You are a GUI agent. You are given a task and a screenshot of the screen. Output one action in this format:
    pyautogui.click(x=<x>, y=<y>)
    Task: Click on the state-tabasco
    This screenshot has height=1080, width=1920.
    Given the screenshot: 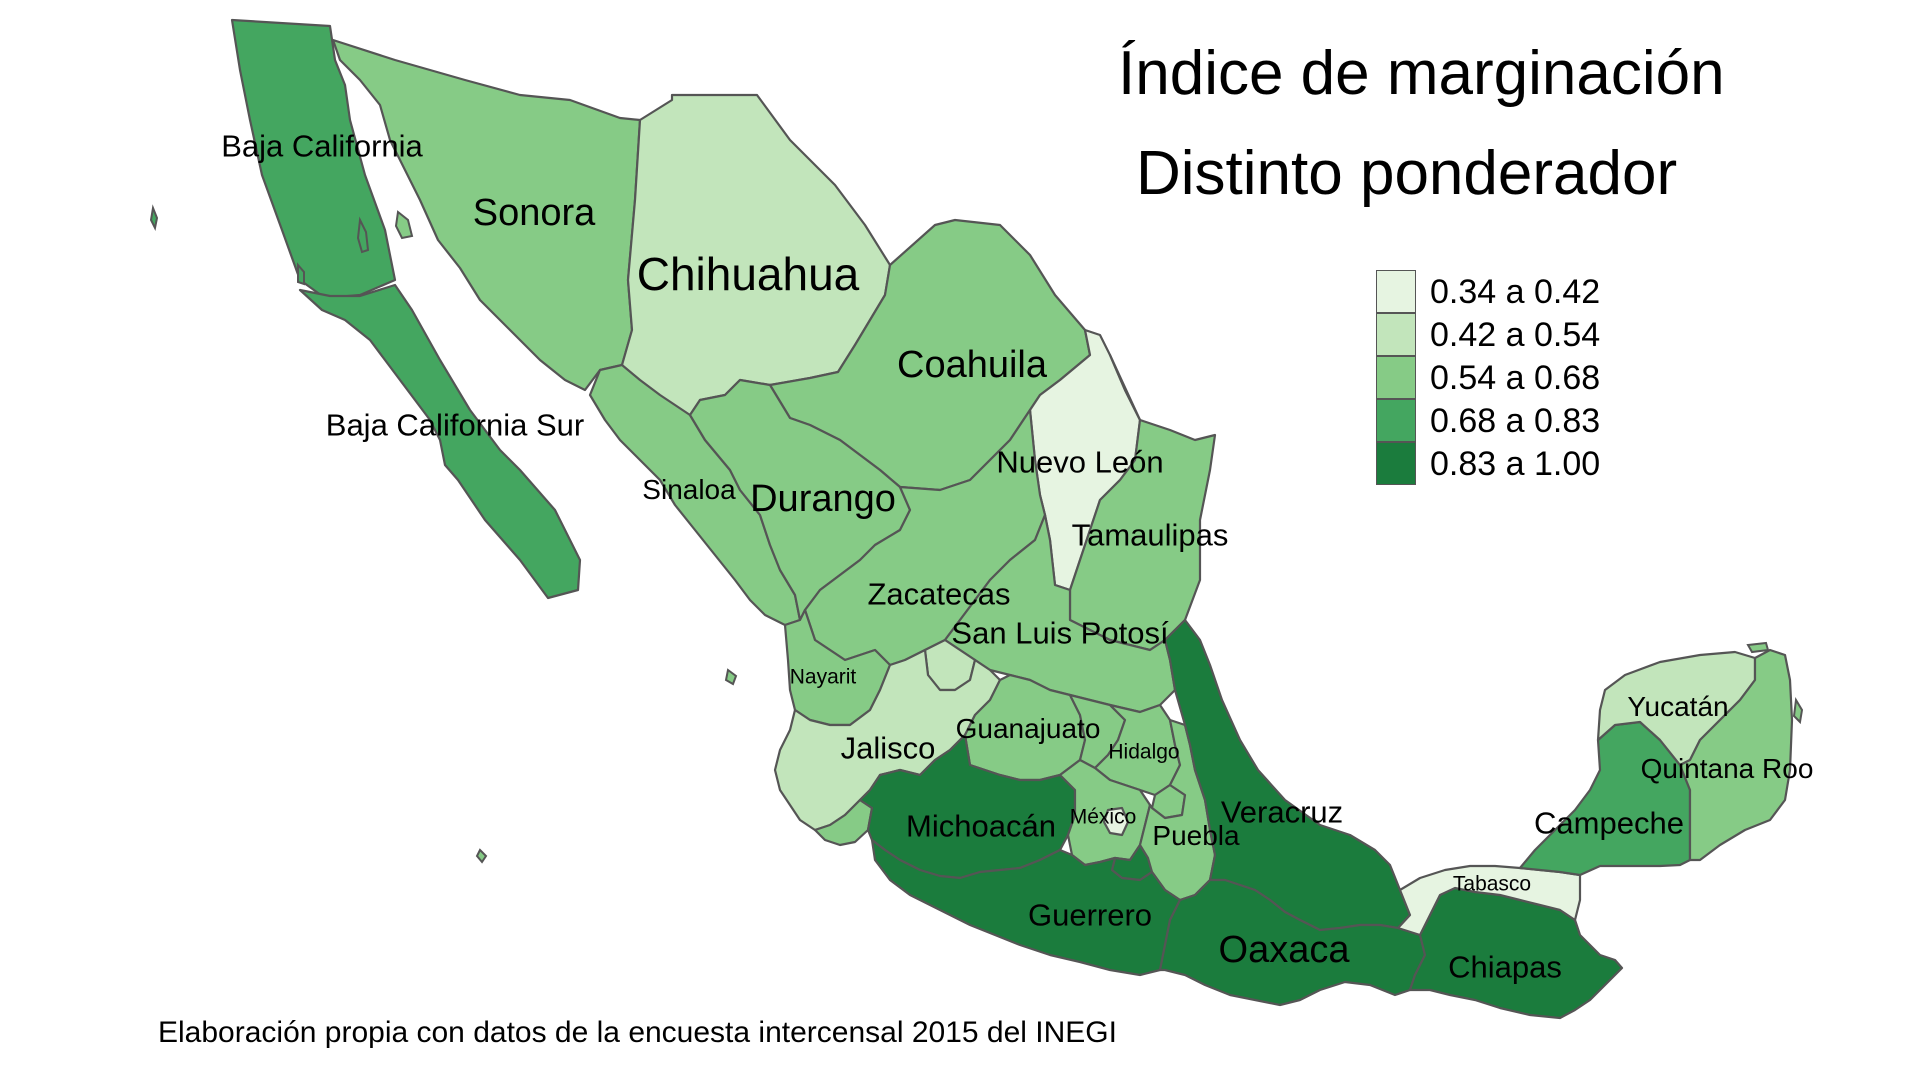 What is the action you would take?
    pyautogui.click(x=1489, y=900)
    